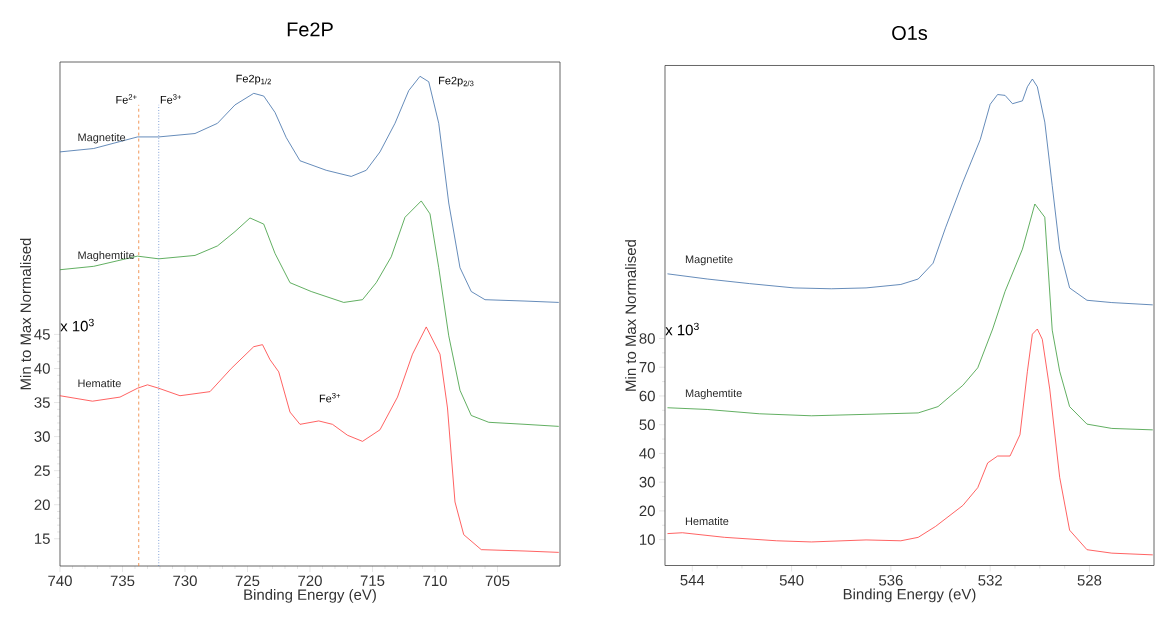 This screenshot has width=1155, height=617. Describe the element at coordinates (910, 32) in the screenshot. I see `chart-title: O1s` at that location.